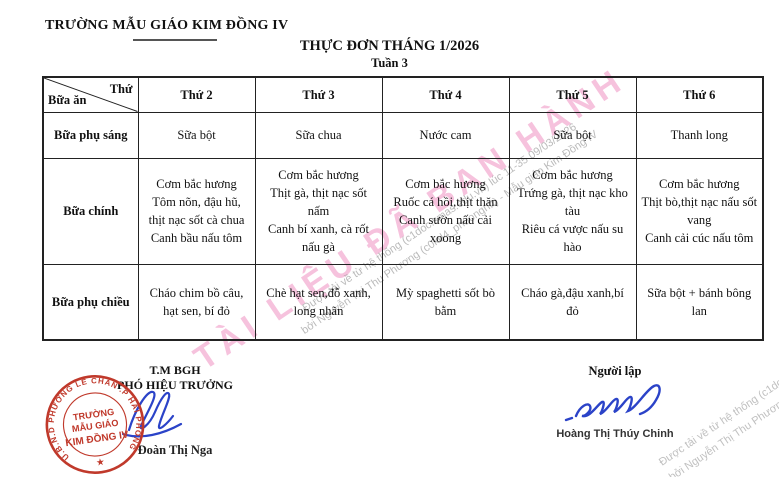  Describe the element at coordinates (175, 40) in the screenshot. I see `school-name-underline` at that location.